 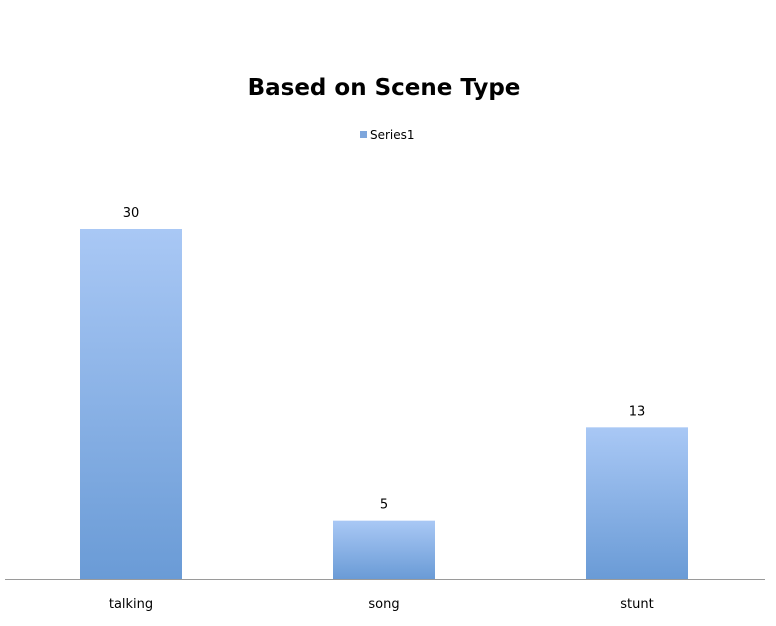 What do you see at coordinates (637, 411) in the screenshot?
I see `data-label-stunt: 13` at bounding box center [637, 411].